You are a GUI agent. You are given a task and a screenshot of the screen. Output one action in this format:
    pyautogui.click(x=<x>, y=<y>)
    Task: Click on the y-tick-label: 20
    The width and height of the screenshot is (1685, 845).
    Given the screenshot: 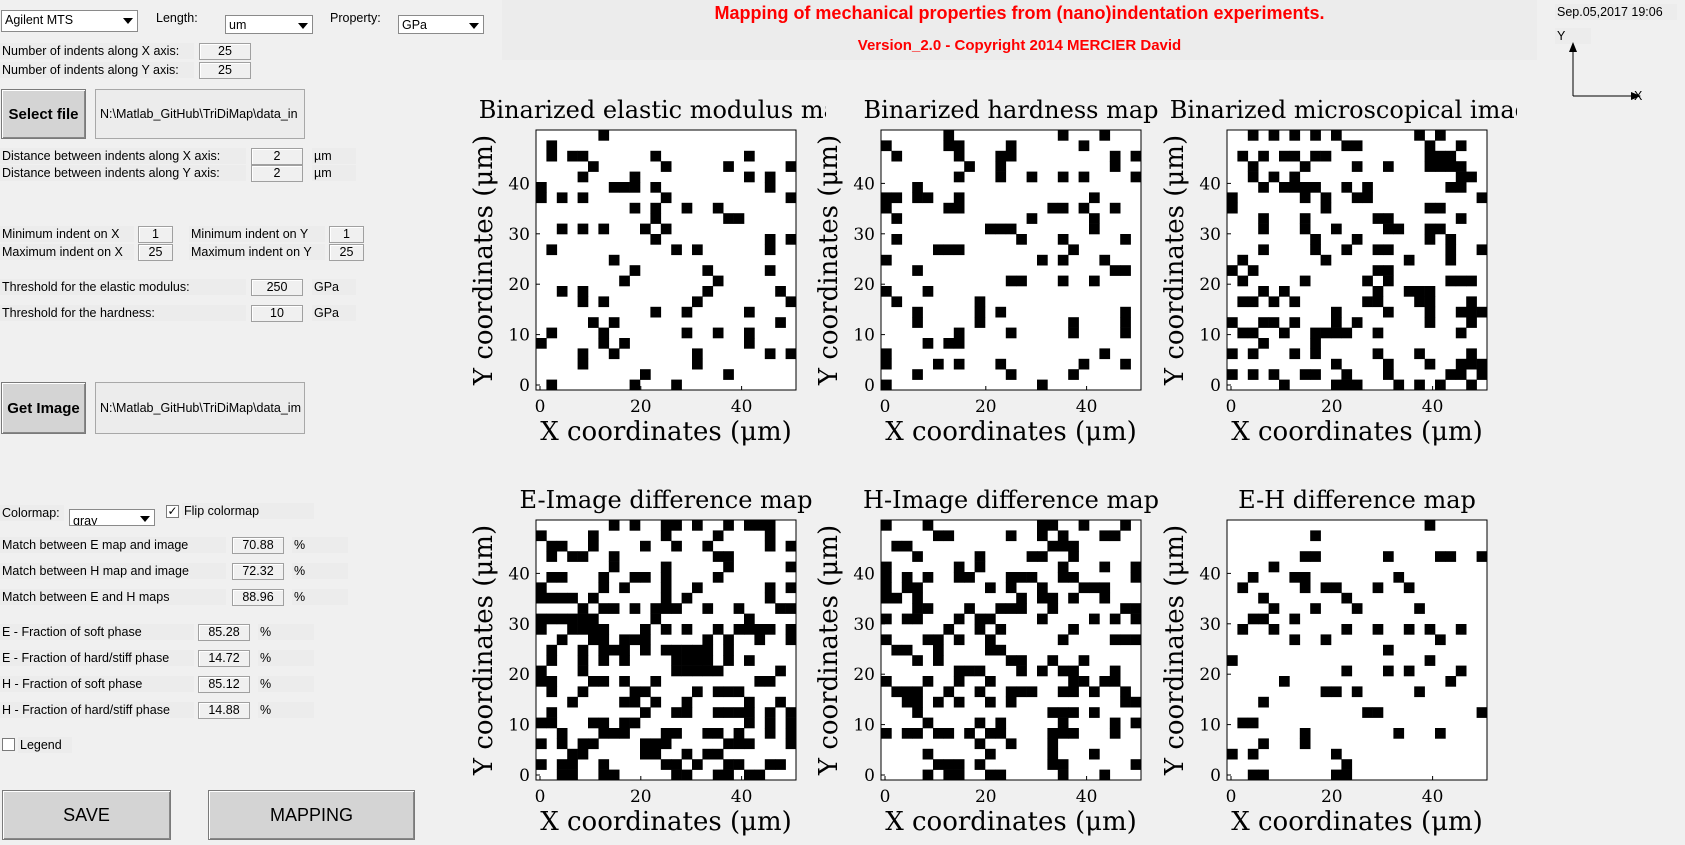 What is the action you would take?
    pyautogui.click(x=864, y=675)
    